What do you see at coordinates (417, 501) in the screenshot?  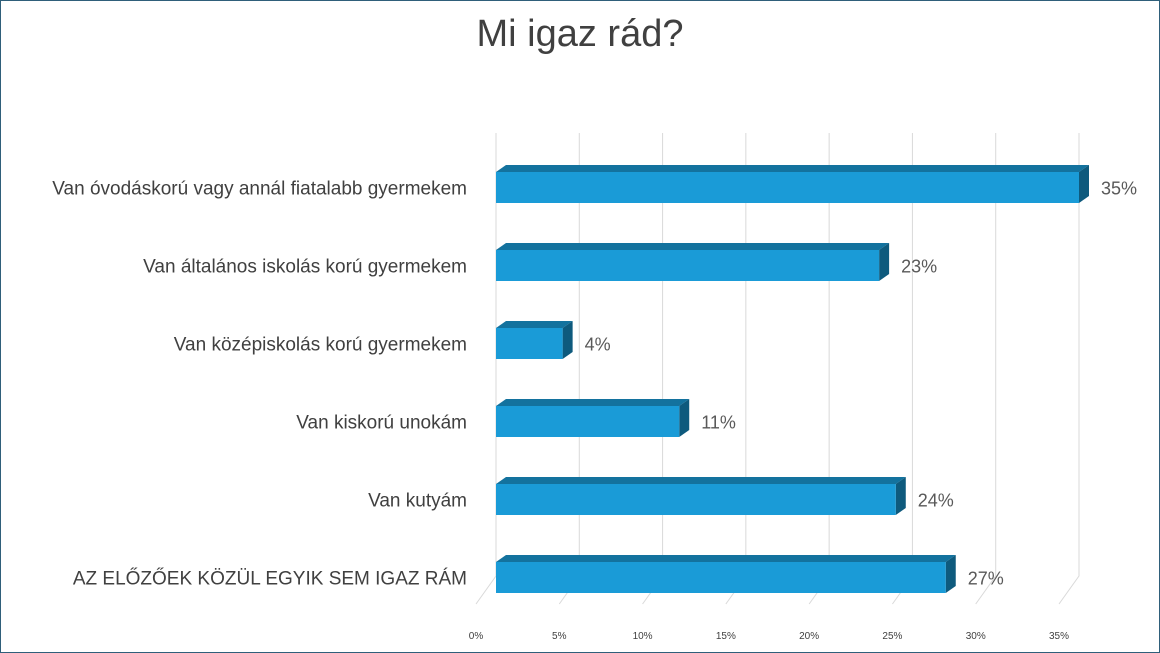 I see `category-label: Van kutyám` at bounding box center [417, 501].